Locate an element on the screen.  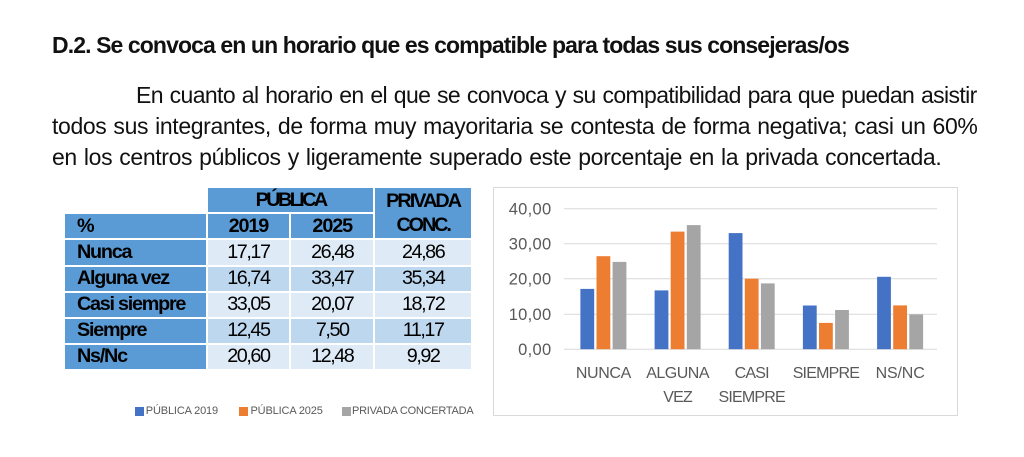
svg-text: 30,00 is located at coordinates (530, 245).